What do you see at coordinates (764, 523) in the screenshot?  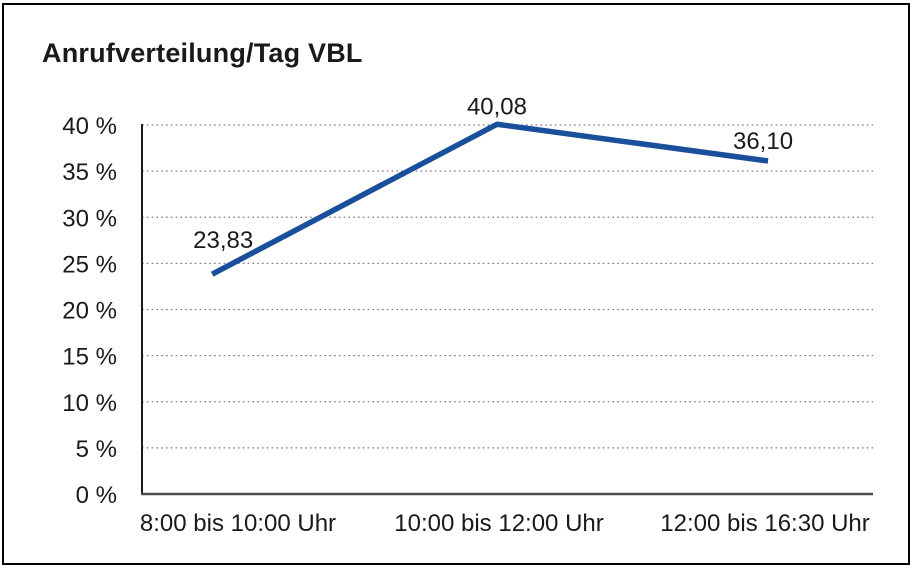 I see `x-axis-label: 12:00 bis 16:30 Uhr` at bounding box center [764, 523].